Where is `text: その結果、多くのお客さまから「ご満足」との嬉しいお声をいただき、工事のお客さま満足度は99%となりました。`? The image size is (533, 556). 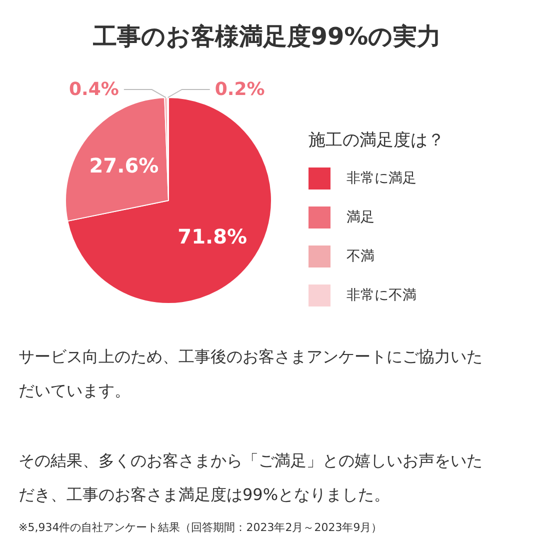 text: その結果、多くのお客さまから「ご満足」との嬉しいお声をいただき、工事のお客さま満足度は99%となりました。 is located at coordinates (250, 477).